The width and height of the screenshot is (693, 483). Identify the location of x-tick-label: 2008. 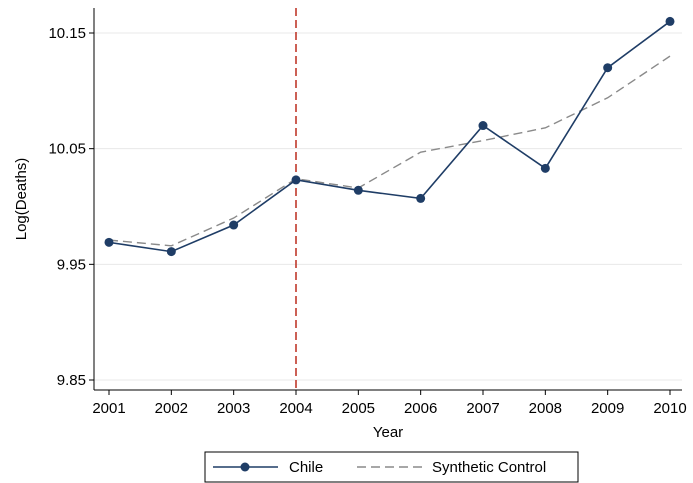
(545, 408).